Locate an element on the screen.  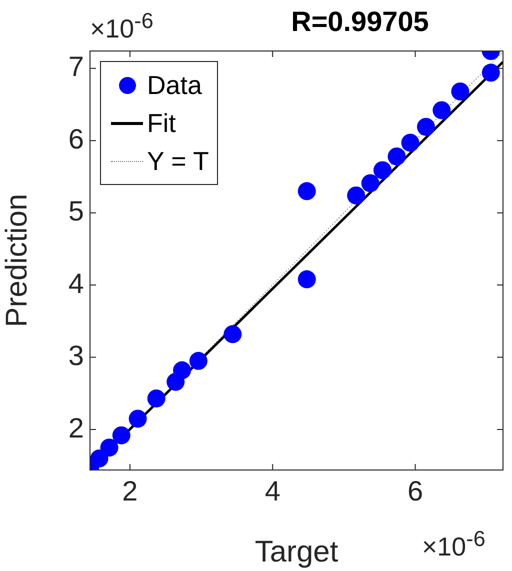
chart-title: R=0.99705 is located at coordinates (360, 22).